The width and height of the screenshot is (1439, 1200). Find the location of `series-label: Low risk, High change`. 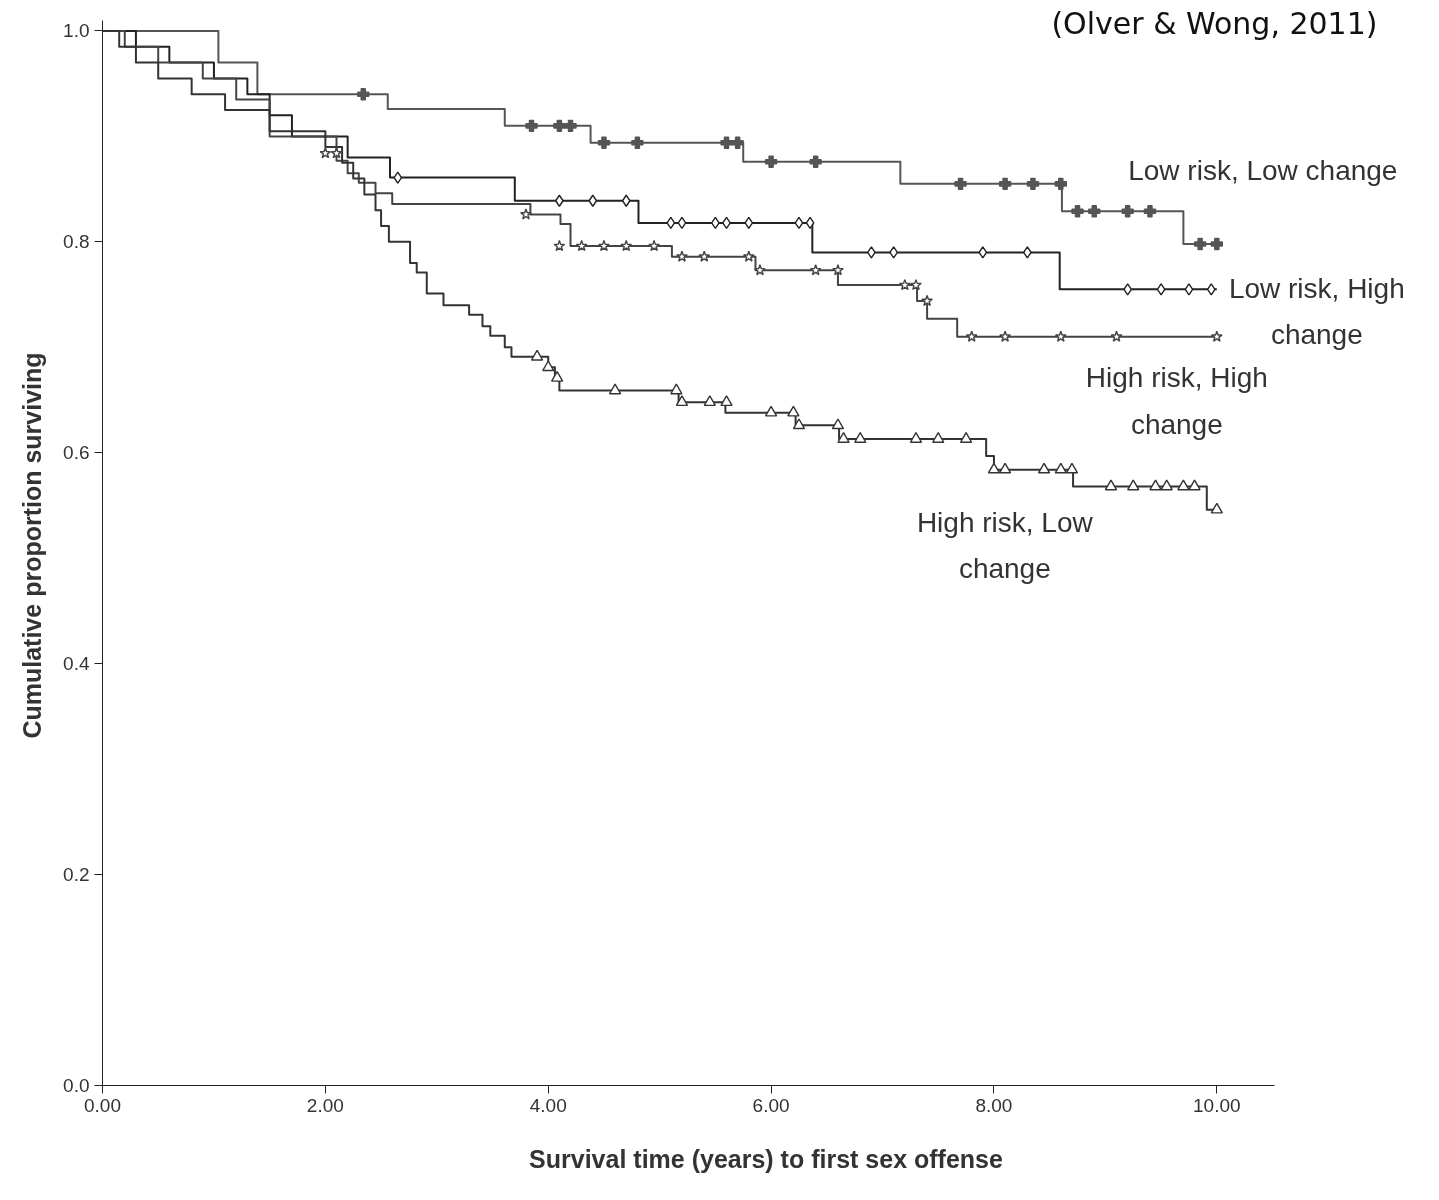

series-label: Low risk, High change is located at coordinates (1316, 311).